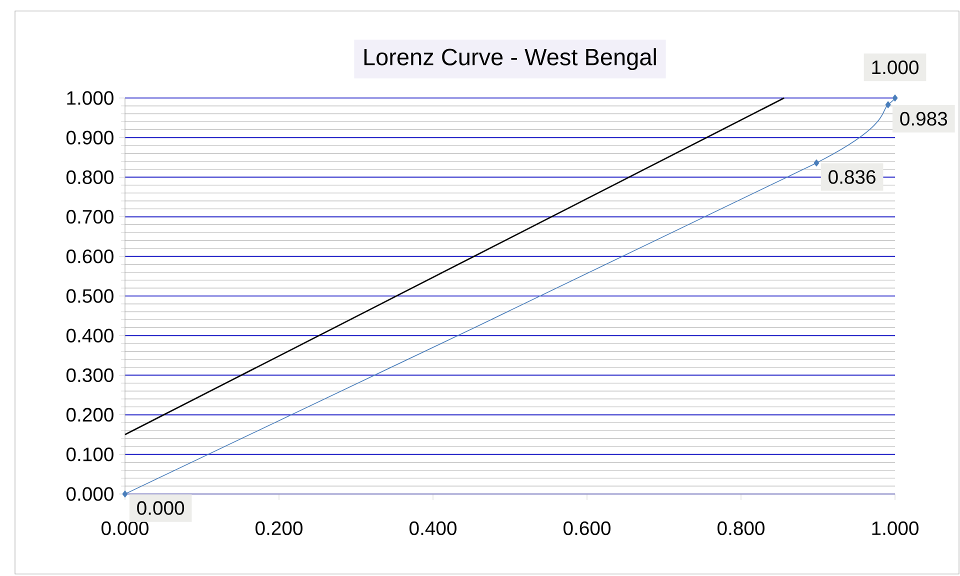  What do you see at coordinates (90, 137) in the screenshot?
I see `y-tick-label: 0.900` at bounding box center [90, 137].